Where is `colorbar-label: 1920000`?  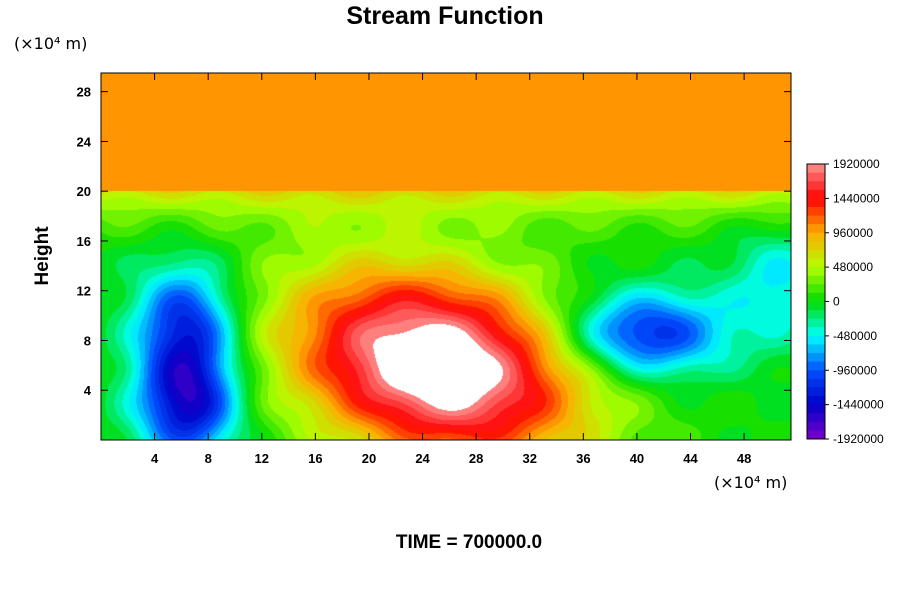
colorbar-label: 1920000 is located at coordinates (856, 164).